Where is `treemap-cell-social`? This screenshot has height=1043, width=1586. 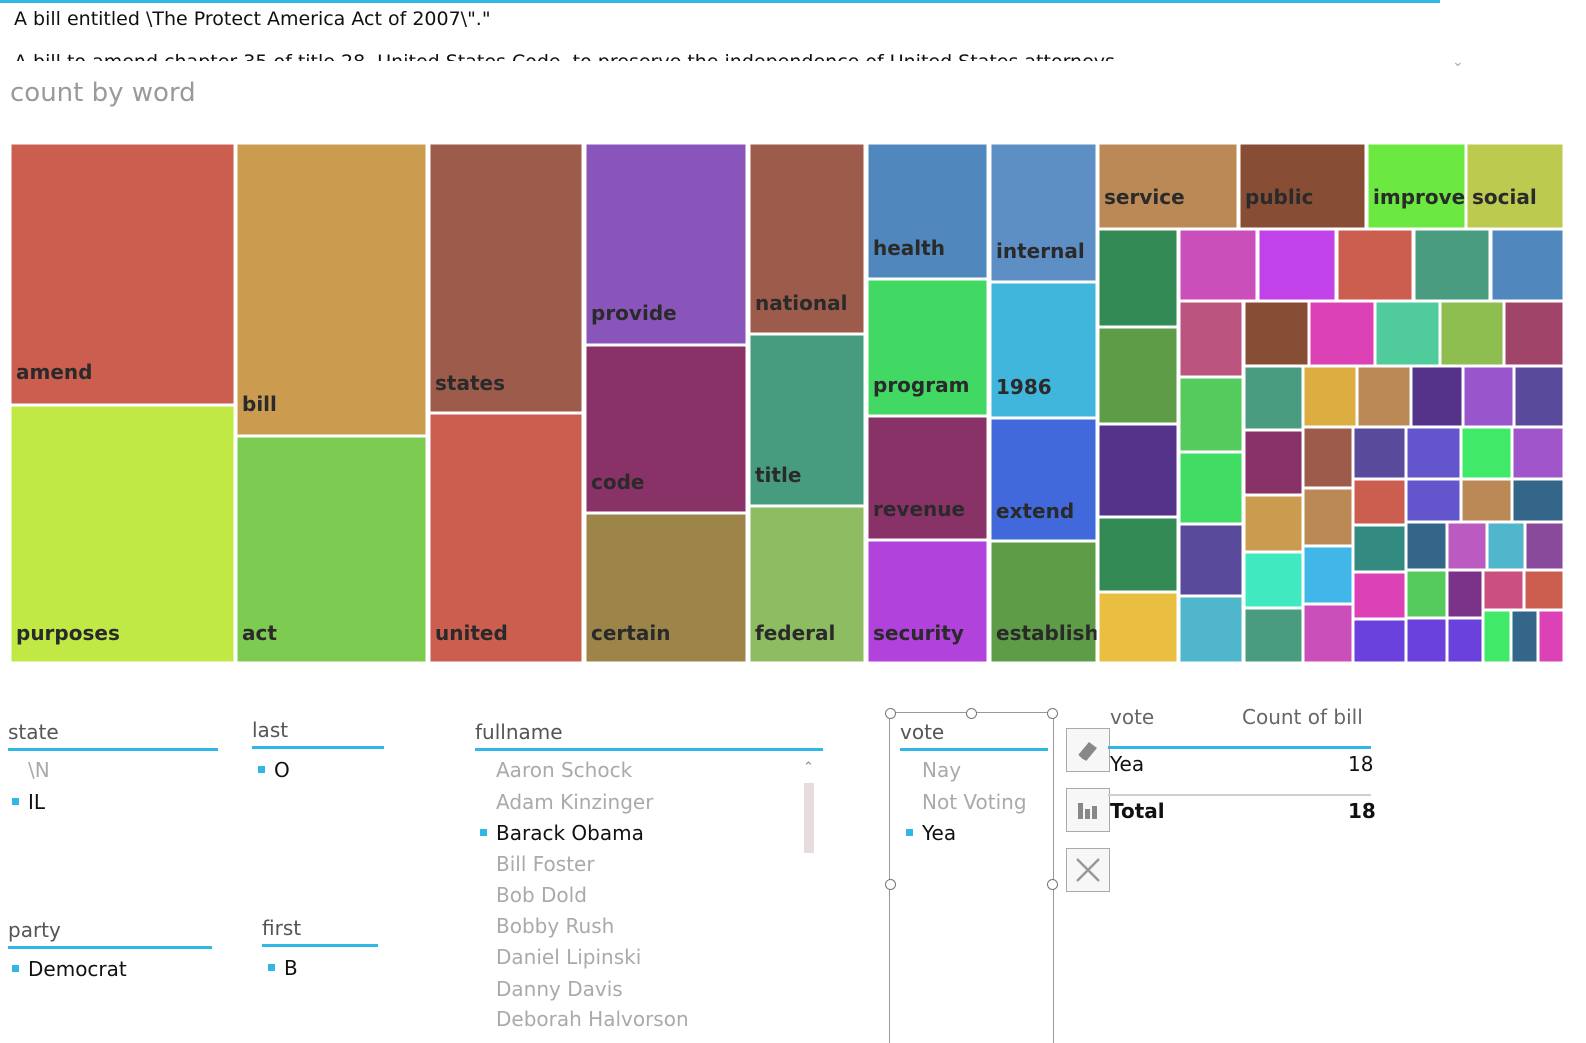 treemap-cell-social is located at coordinates (1515, 186).